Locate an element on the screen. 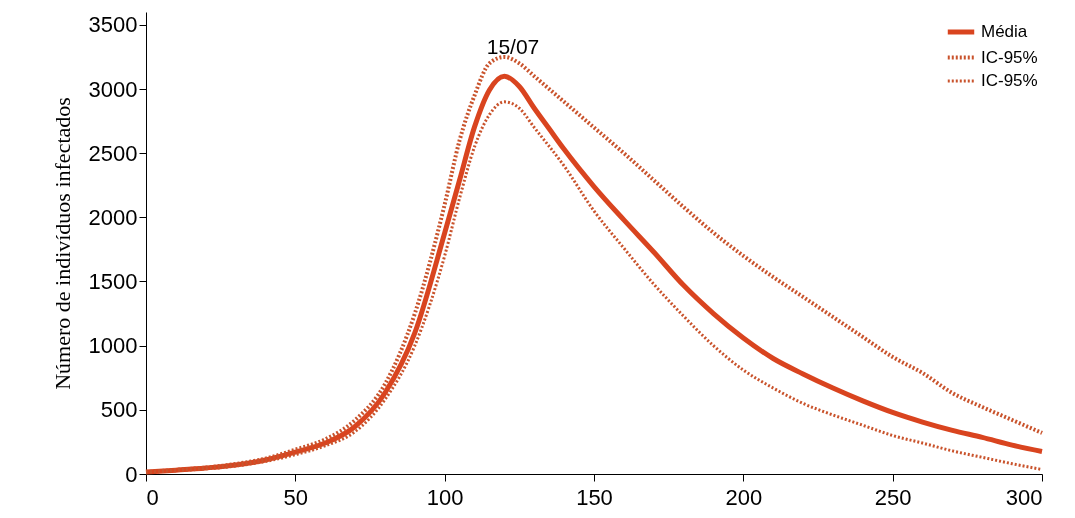 The image size is (1075, 518). y-tick-label: 1500 is located at coordinates (113, 281).